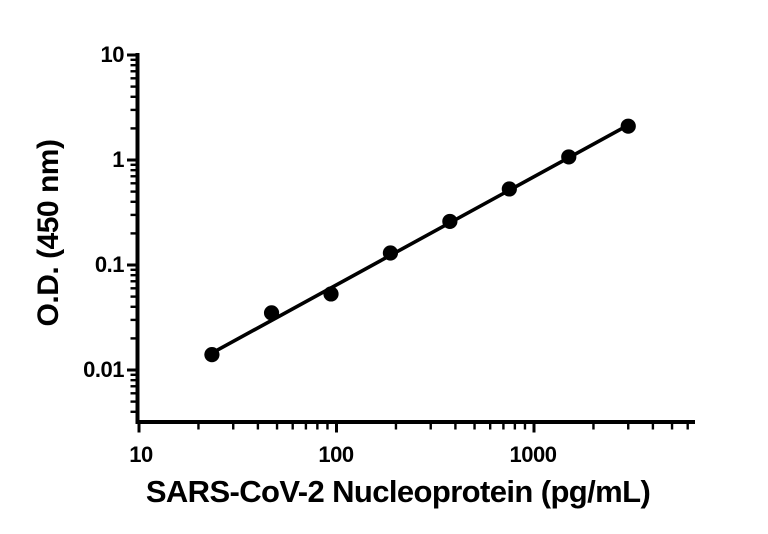 The height and width of the screenshot is (534, 768). I want to click on x-tick-label-1000: 1000, so click(533, 454).